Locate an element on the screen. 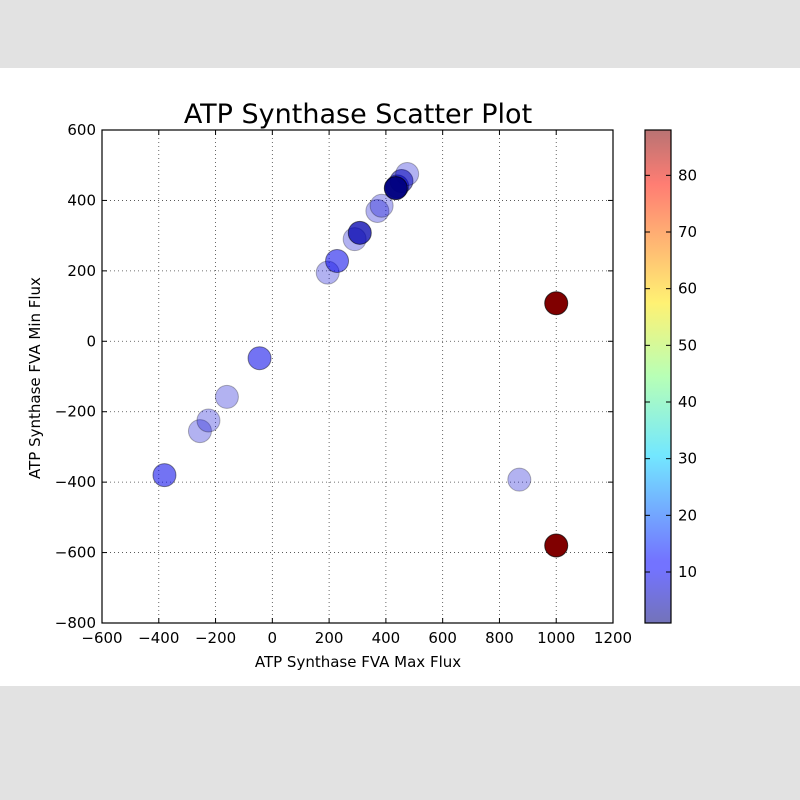  colorbar-tick-label: 30 is located at coordinates (687, 459).